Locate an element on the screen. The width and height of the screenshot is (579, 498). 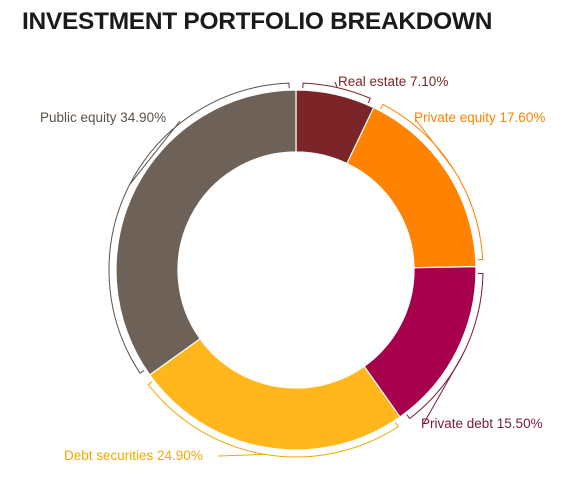
chart-title: INVESTMENT PORTFOLIO BREAKDOWN is located at coordinates (257, 21).